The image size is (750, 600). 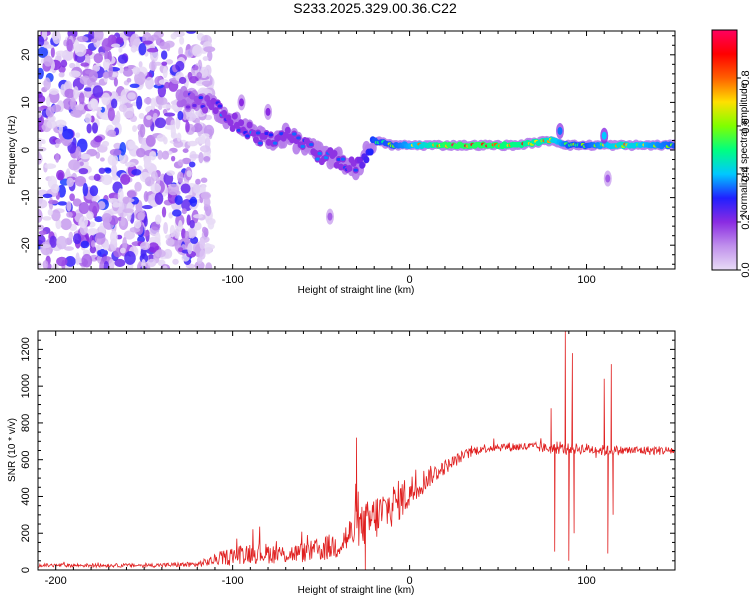 I want to click on colorbar-ticks: 0.0 0.2 0.4 0.6 0.8, so click(x=743, y=174).